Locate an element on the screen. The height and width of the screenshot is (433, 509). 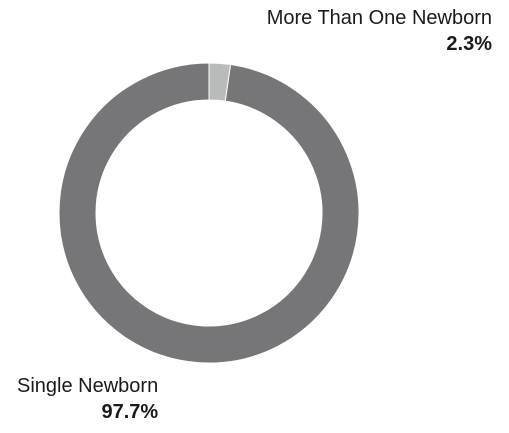
slice-value-more-than-one-newborn: 2.3% is located at coordinates (469, 44).